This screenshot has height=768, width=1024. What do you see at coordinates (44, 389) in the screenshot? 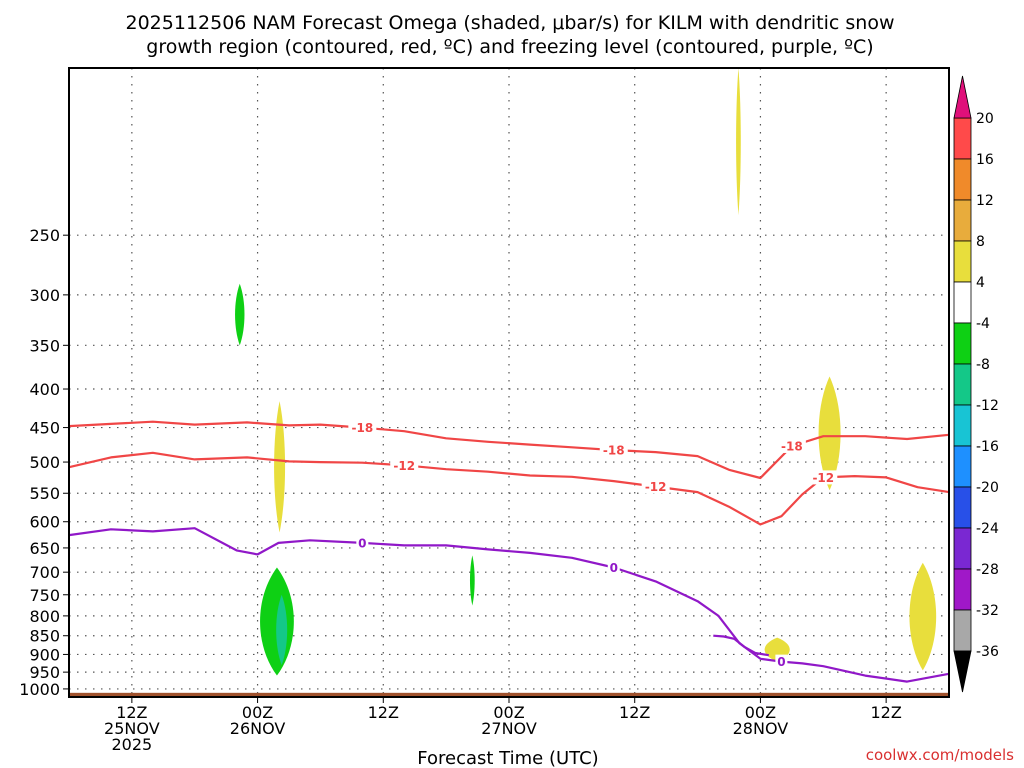
I see `y-tick-label: 400` at bounding box center [44, 389].